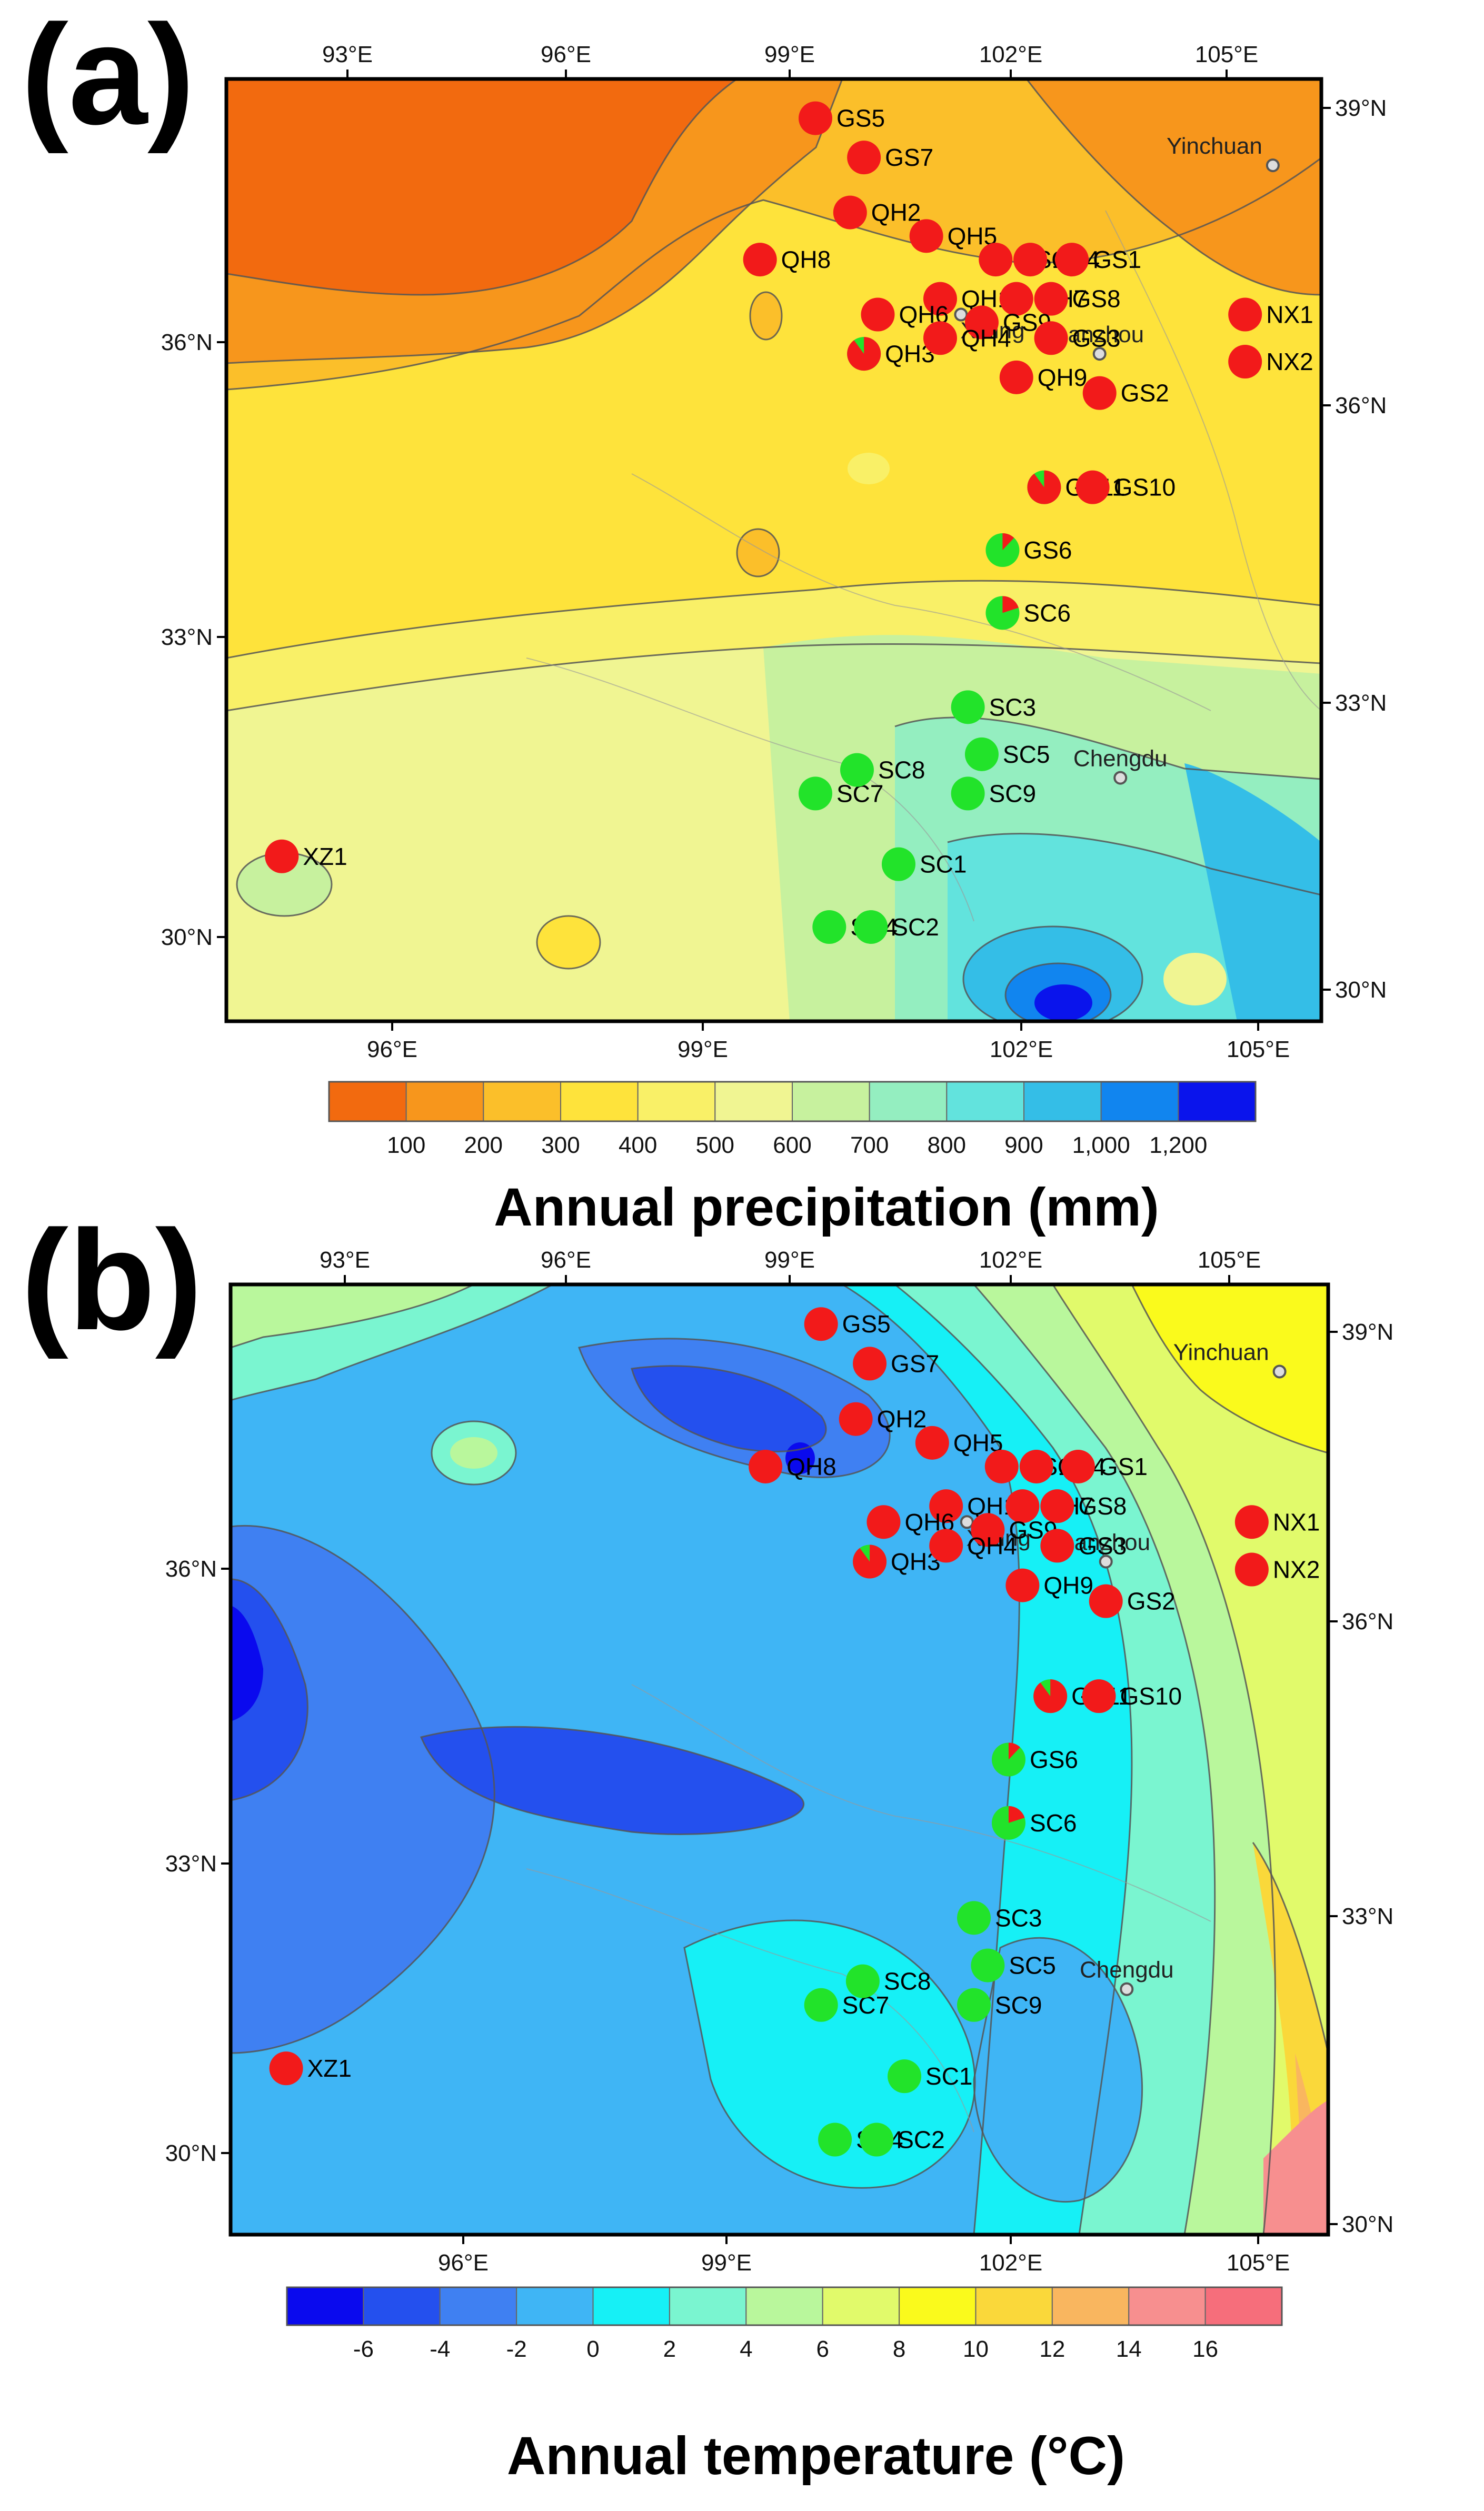 Image resolution: width=1484 pixels, height=2511 pixels. I want to click on precipitation-colorbar-title: Annual precipitation (mm), so click(826, 1207).